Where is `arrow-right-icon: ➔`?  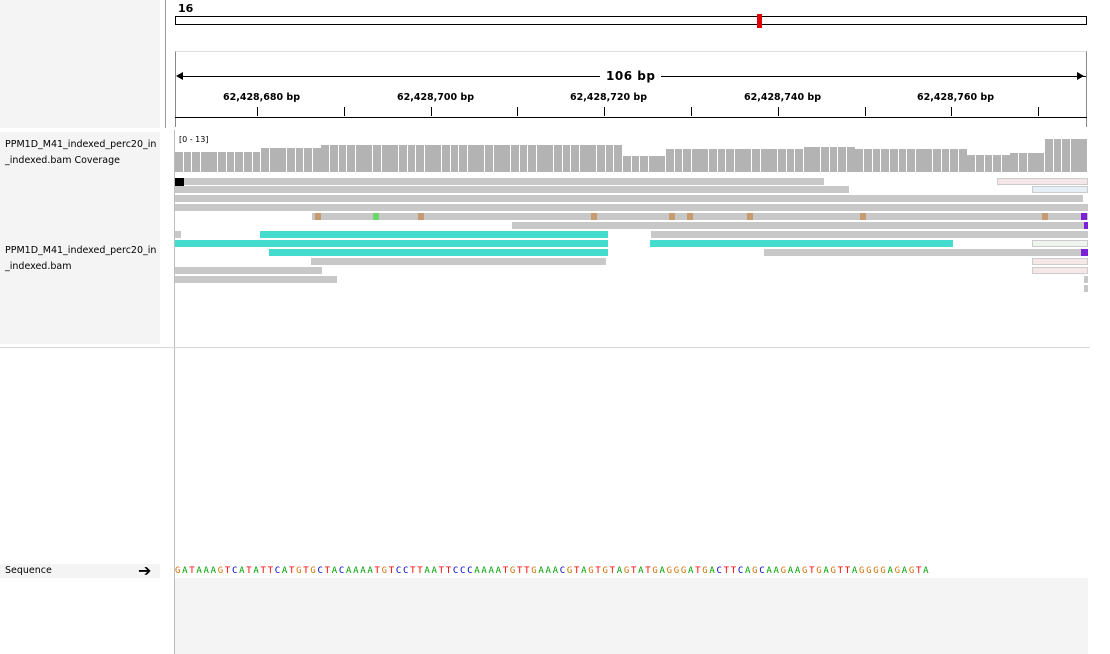
arrow-right-icon: ➔ is located at coordinates (145, 570).